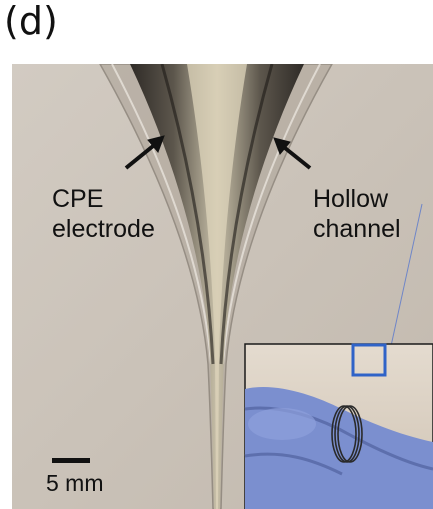 The width and height of the screenshot is (433, 509). What do you see at coordinates (347, 434) in the screenshot?
I see `coiled-fiber` at bounding box center [347, 434].